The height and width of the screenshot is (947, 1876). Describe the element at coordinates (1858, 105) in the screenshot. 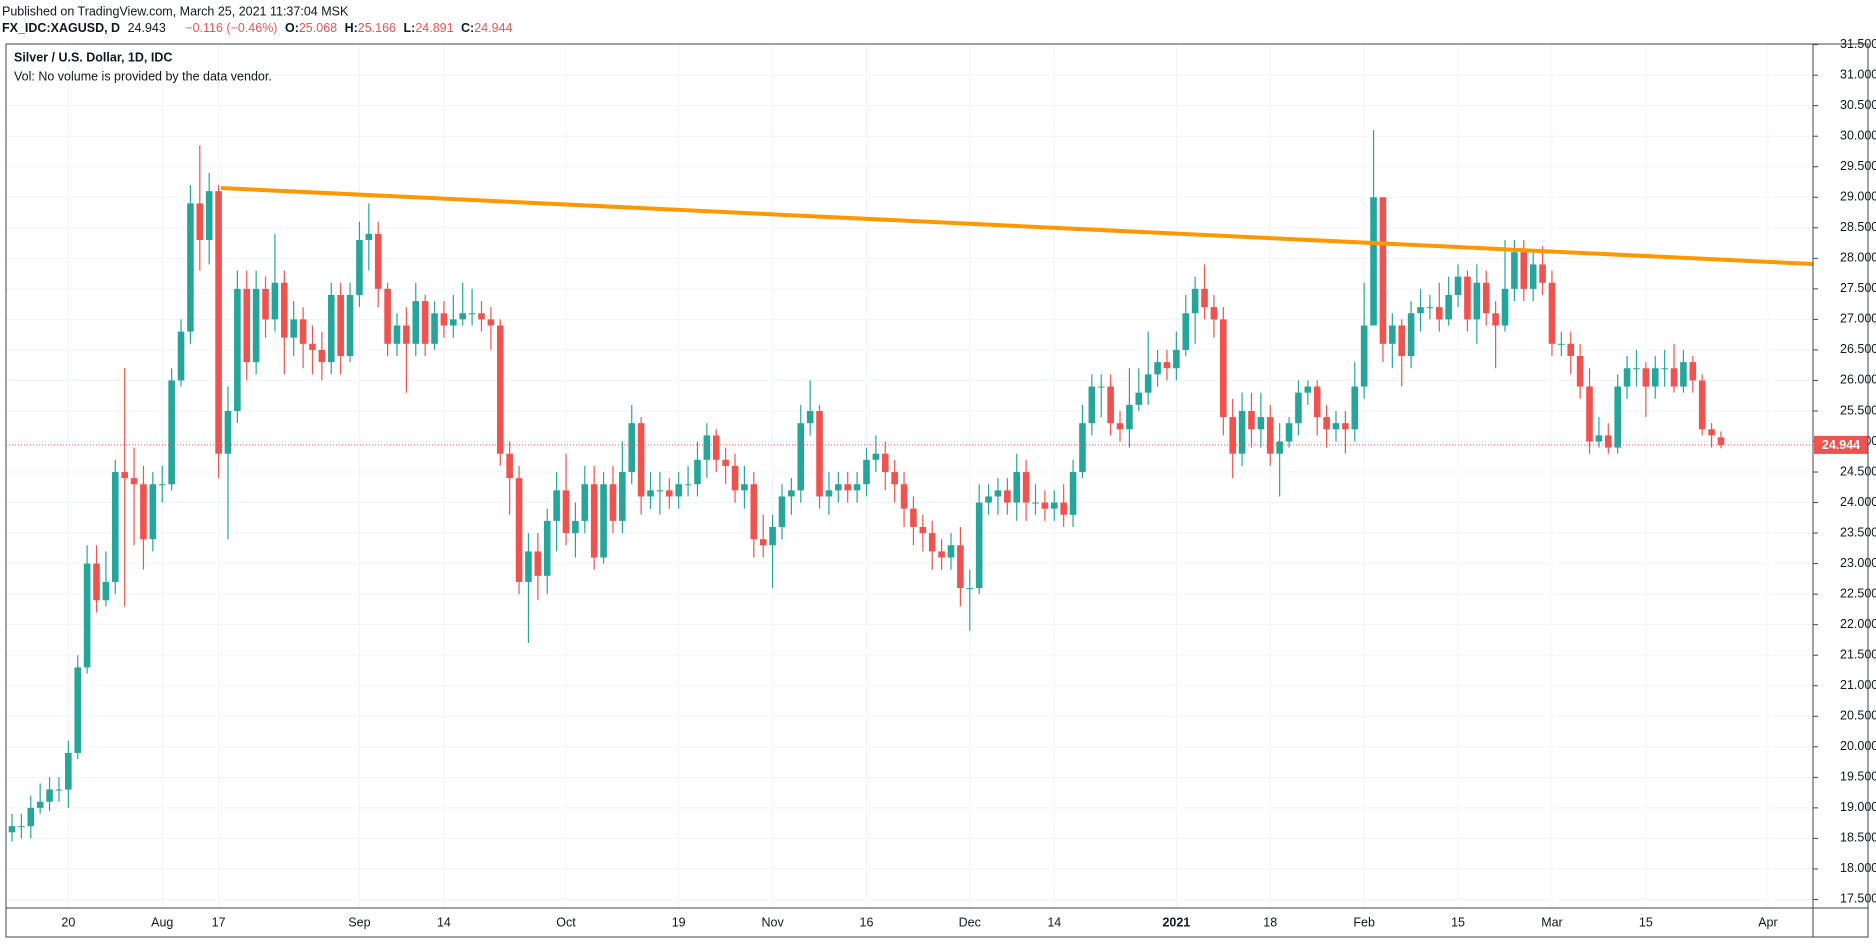

I see `y-tick-label: 30.500` at that location.